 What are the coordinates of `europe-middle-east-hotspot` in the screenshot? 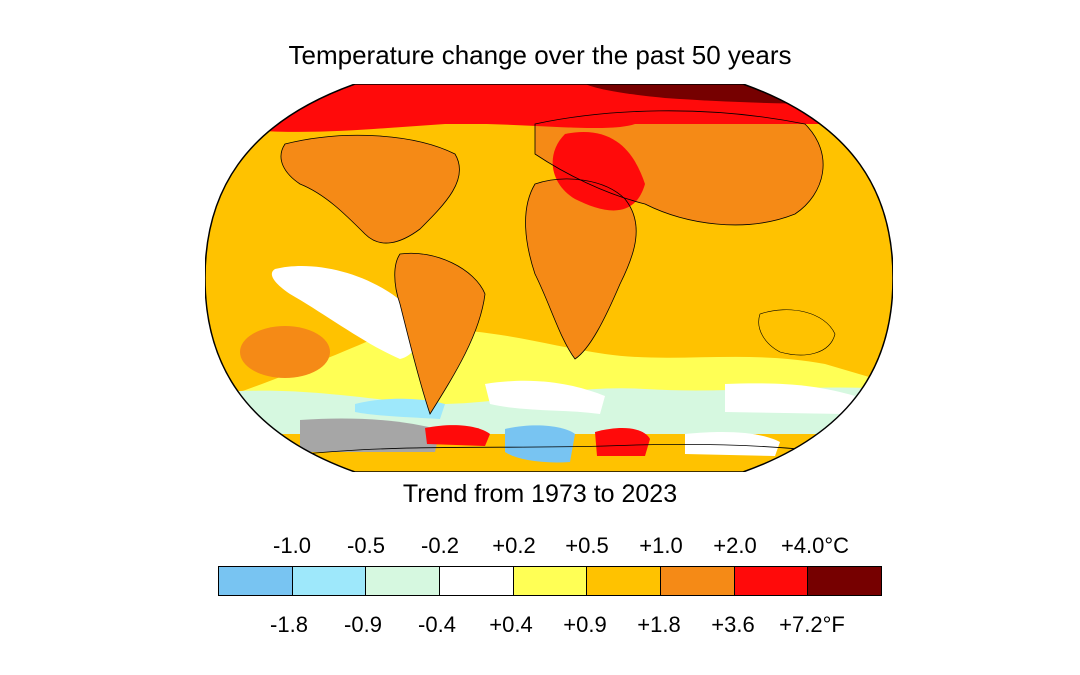 It's located at (598, 171).